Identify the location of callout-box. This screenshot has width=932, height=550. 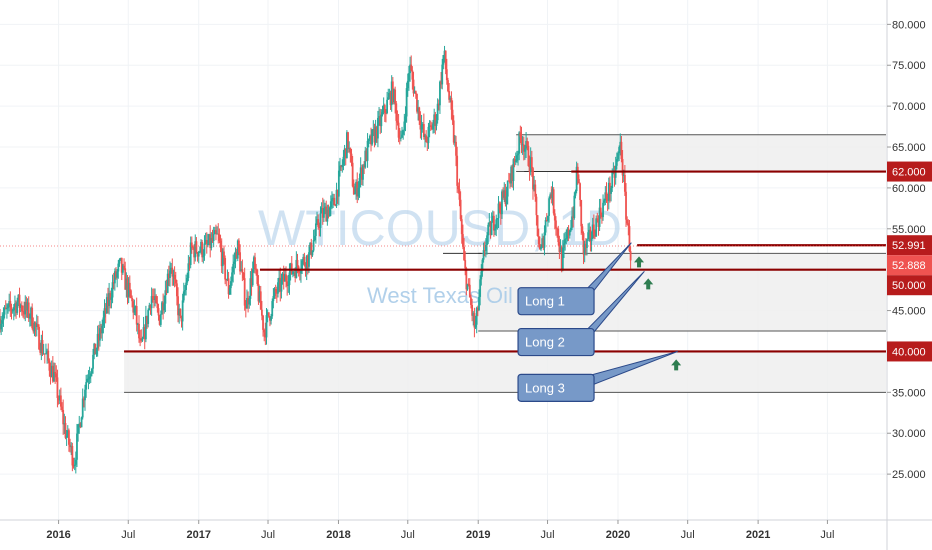
(556, 342).